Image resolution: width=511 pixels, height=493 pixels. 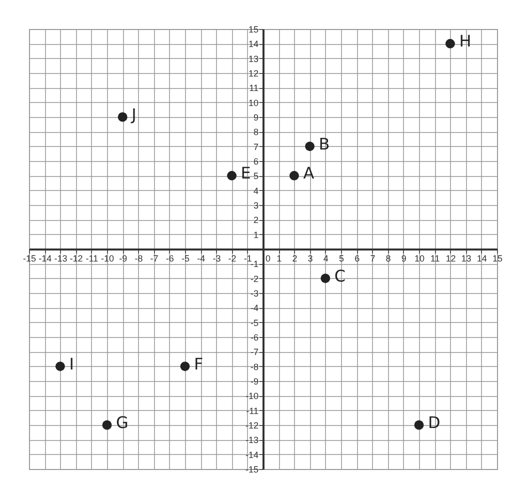 What do you see at coordinates (138, 259) in the screenshot?
I see `x-tick-label: -8` at bounding box center [138, 259].